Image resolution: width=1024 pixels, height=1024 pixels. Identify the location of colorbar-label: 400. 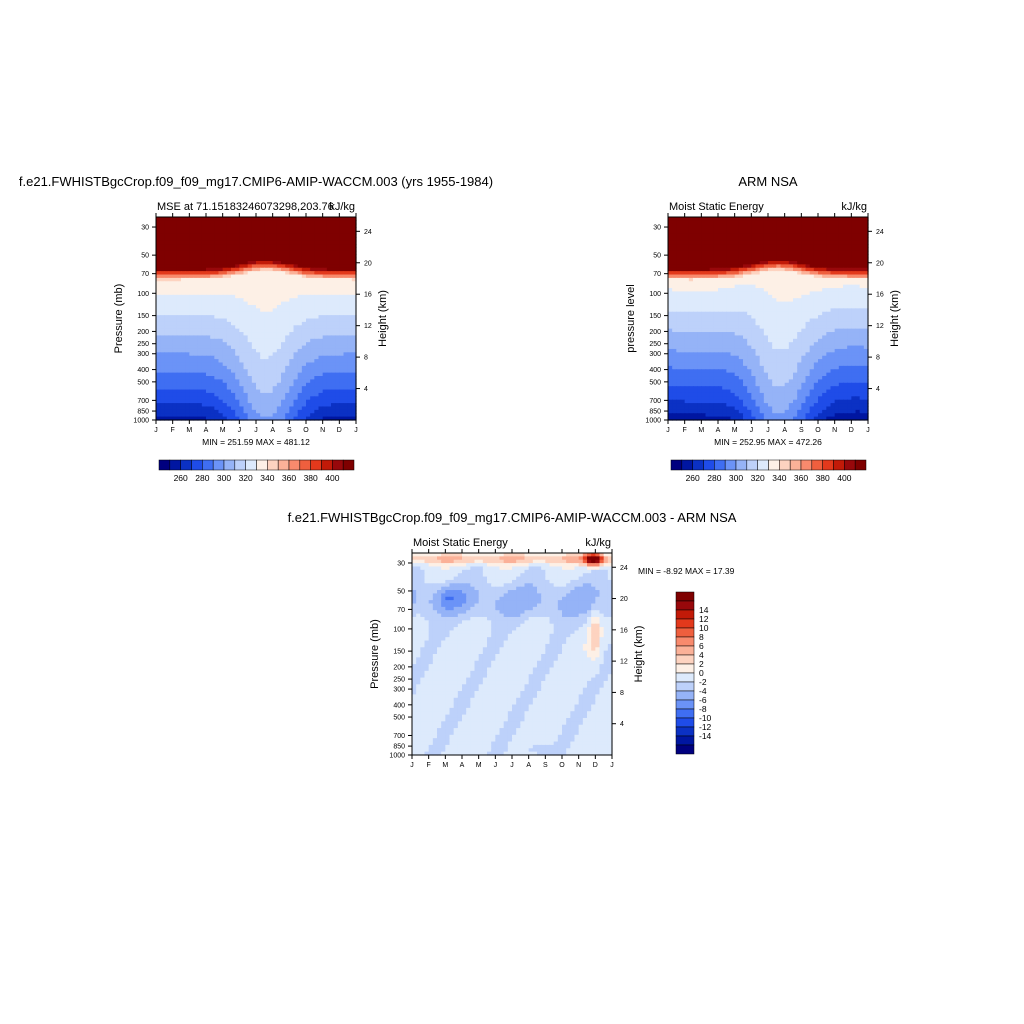
(332, 478).